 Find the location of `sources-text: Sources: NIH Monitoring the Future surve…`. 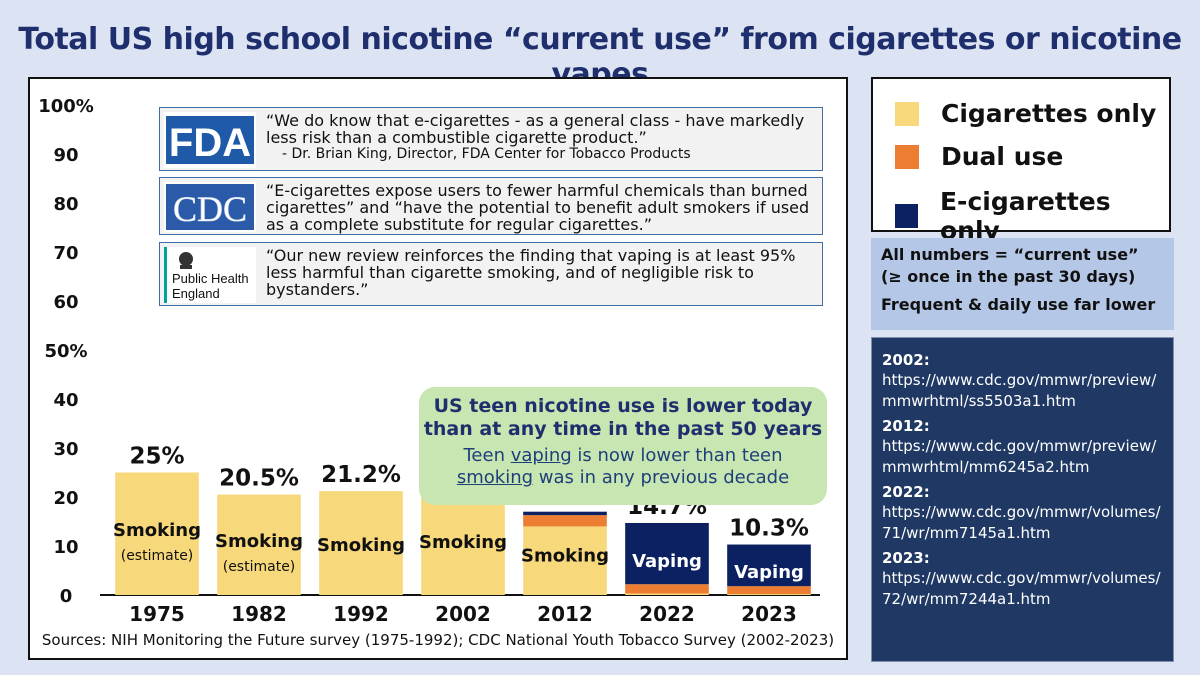

sources-text: Sources: NIH Monitoring the Future surve… is located at coordinates (438, 640).